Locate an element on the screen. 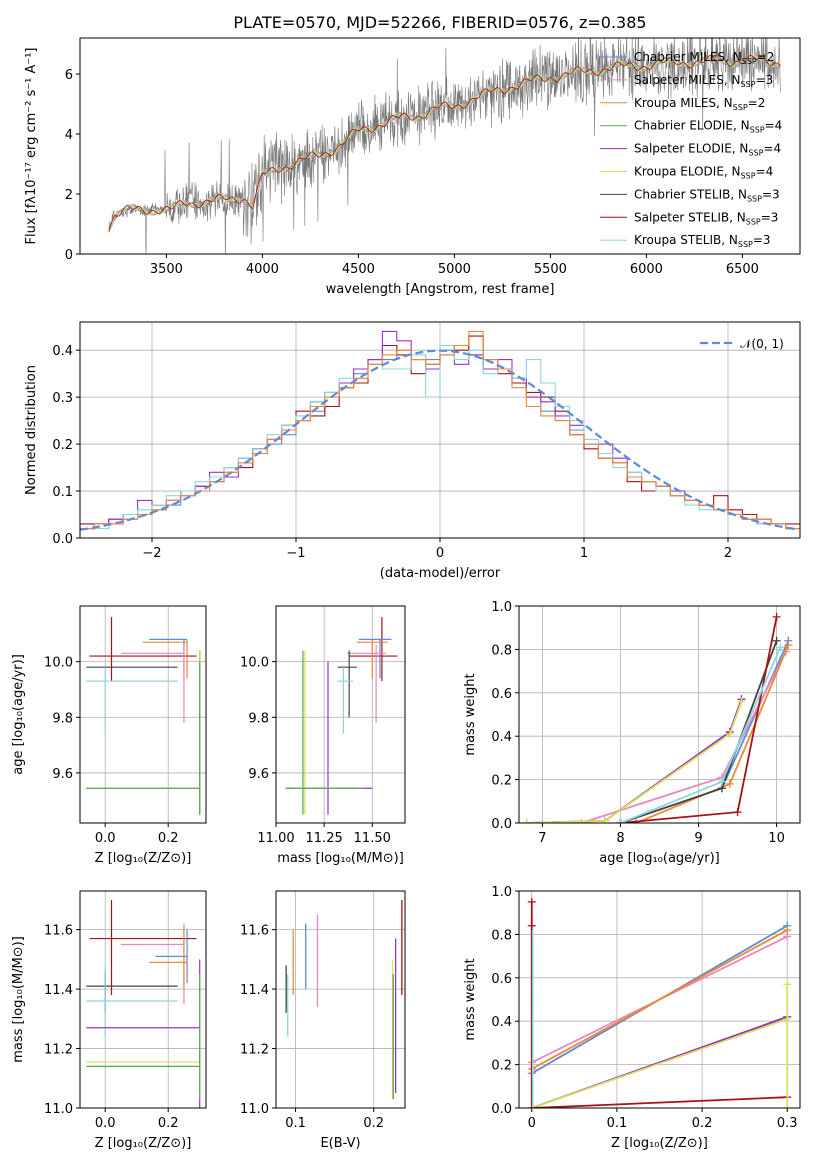 This screenshot has height=1170, width=819. x-tick-label: 3500 is located at coordinates (166, 269).